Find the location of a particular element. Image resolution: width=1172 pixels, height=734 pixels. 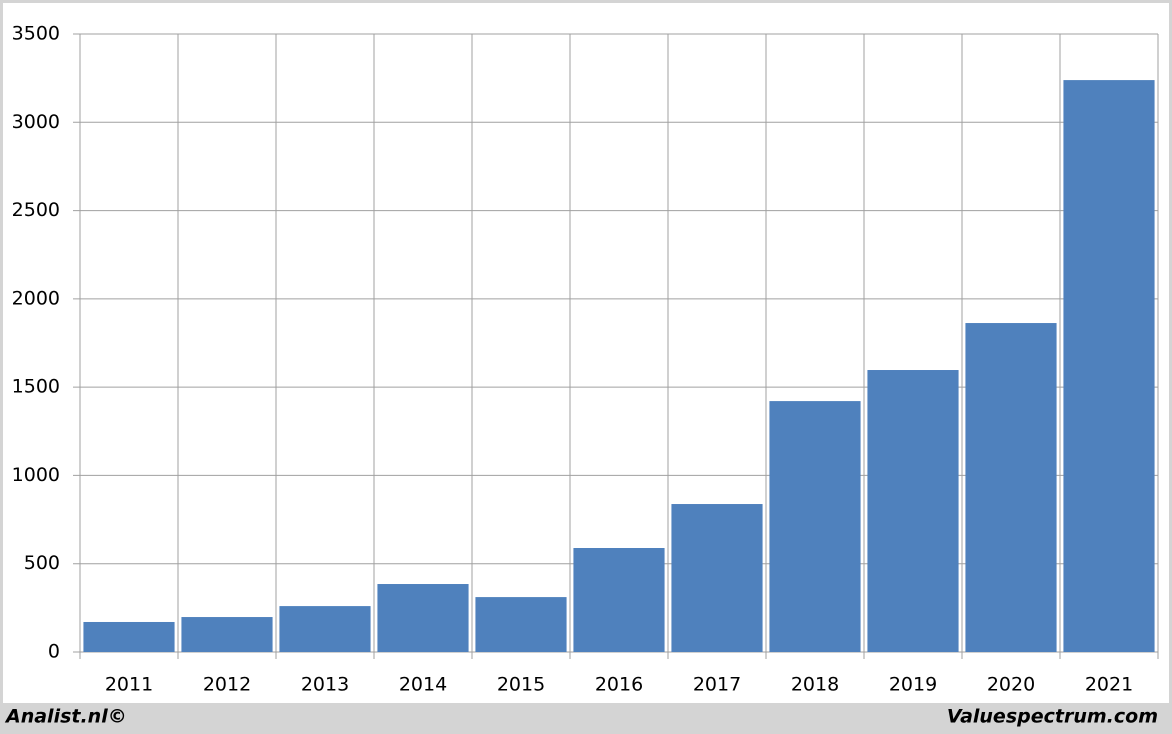

x-tick-label: 2018 is located at coordinates (815, 685).